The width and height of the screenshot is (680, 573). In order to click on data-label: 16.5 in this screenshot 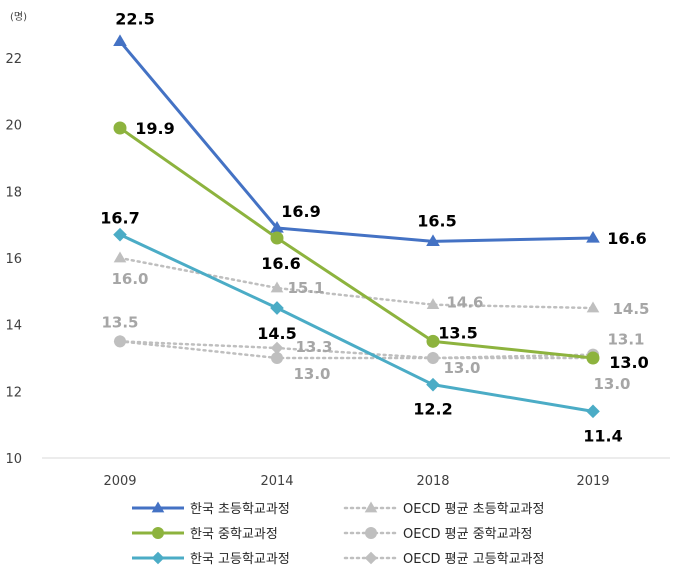, I will do `click(436, 220)`.